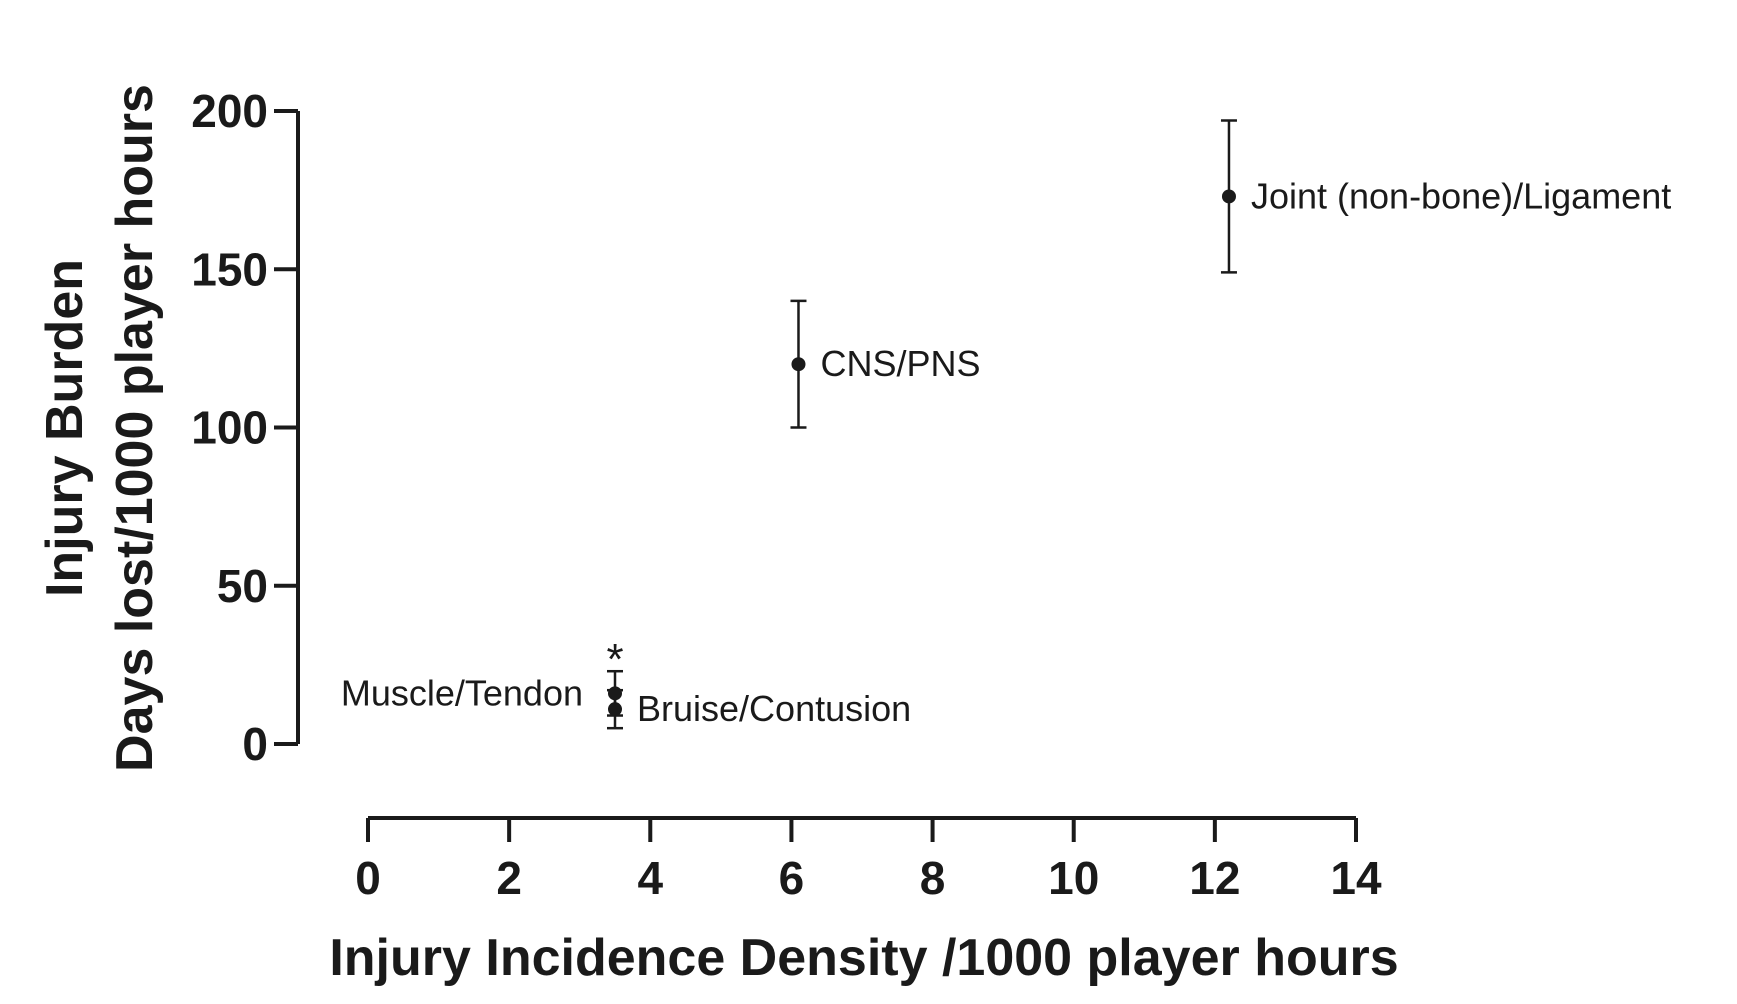  What do you see at coordinates (255, 744) in the screenshot?
I see `y-tick-label: 0` at bounding box center [255, 744].